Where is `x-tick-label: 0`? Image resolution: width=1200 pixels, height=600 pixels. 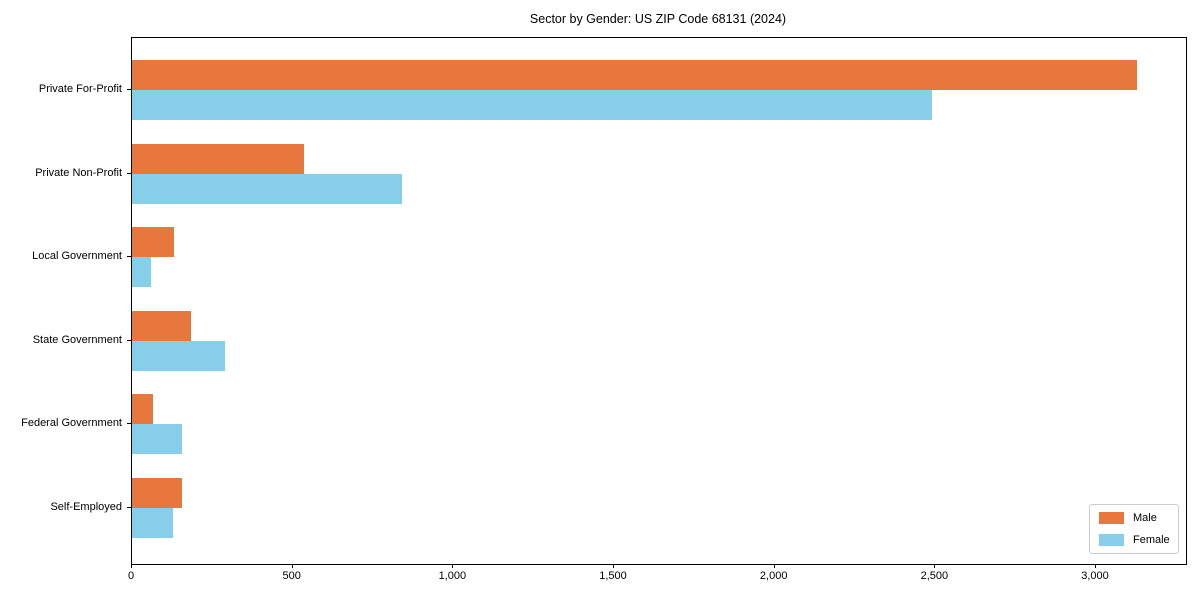
x-tick-label: 0 is located at coordinates (131, 576).